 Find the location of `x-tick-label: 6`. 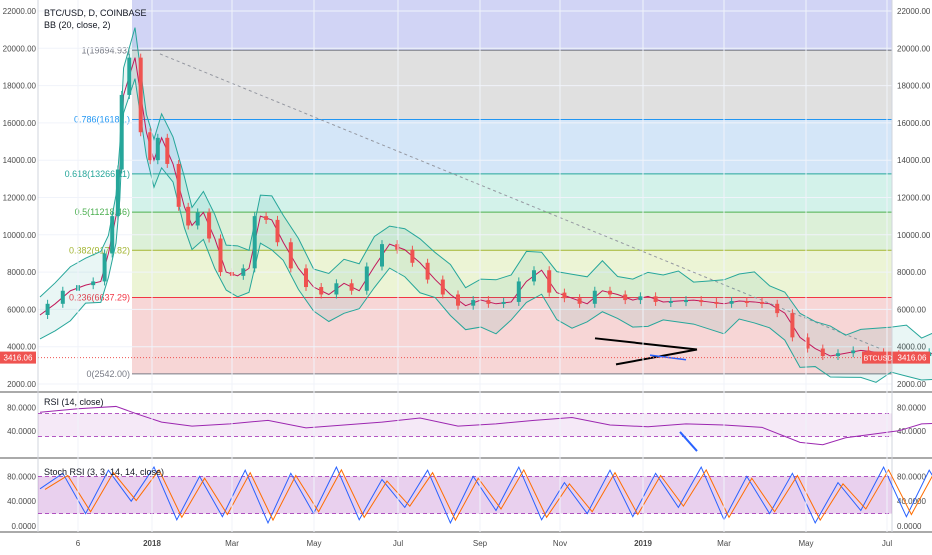

x-tick-label: 6 is located at coordinates (78, 543).